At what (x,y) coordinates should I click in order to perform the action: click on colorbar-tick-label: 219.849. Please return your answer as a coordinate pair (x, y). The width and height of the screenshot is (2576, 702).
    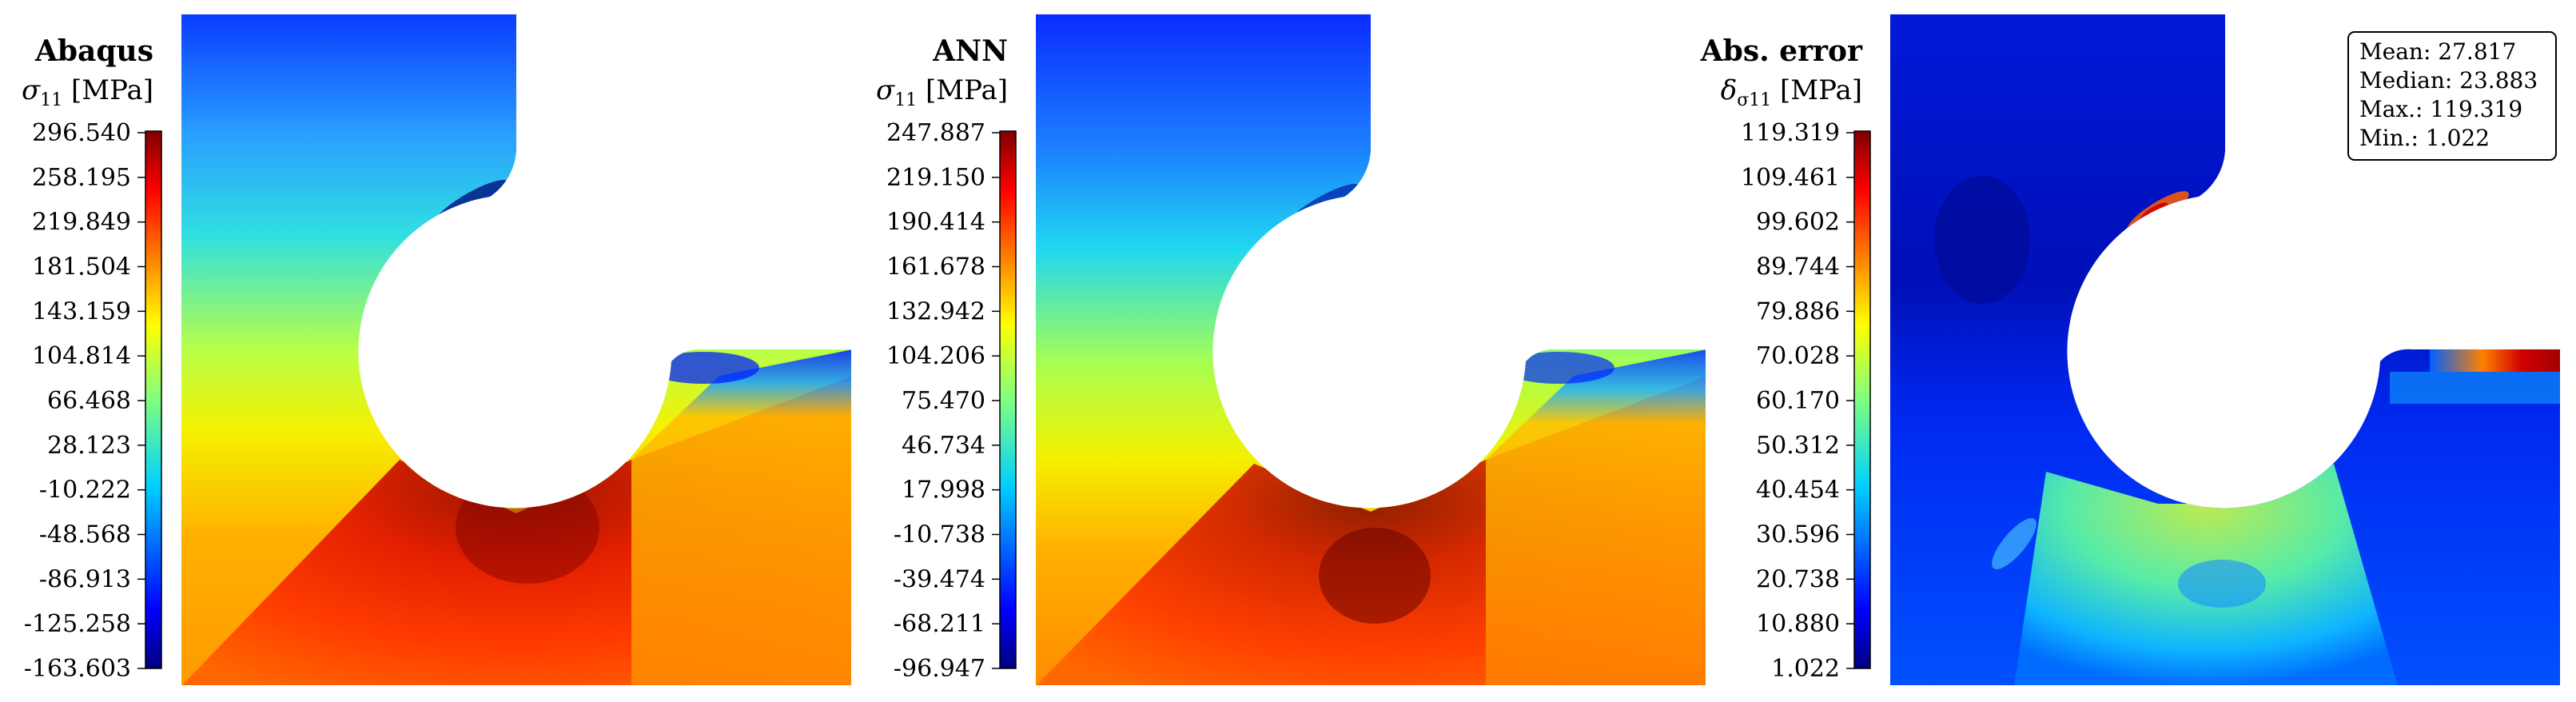
    Looking at the image, I should click on (81, 223).